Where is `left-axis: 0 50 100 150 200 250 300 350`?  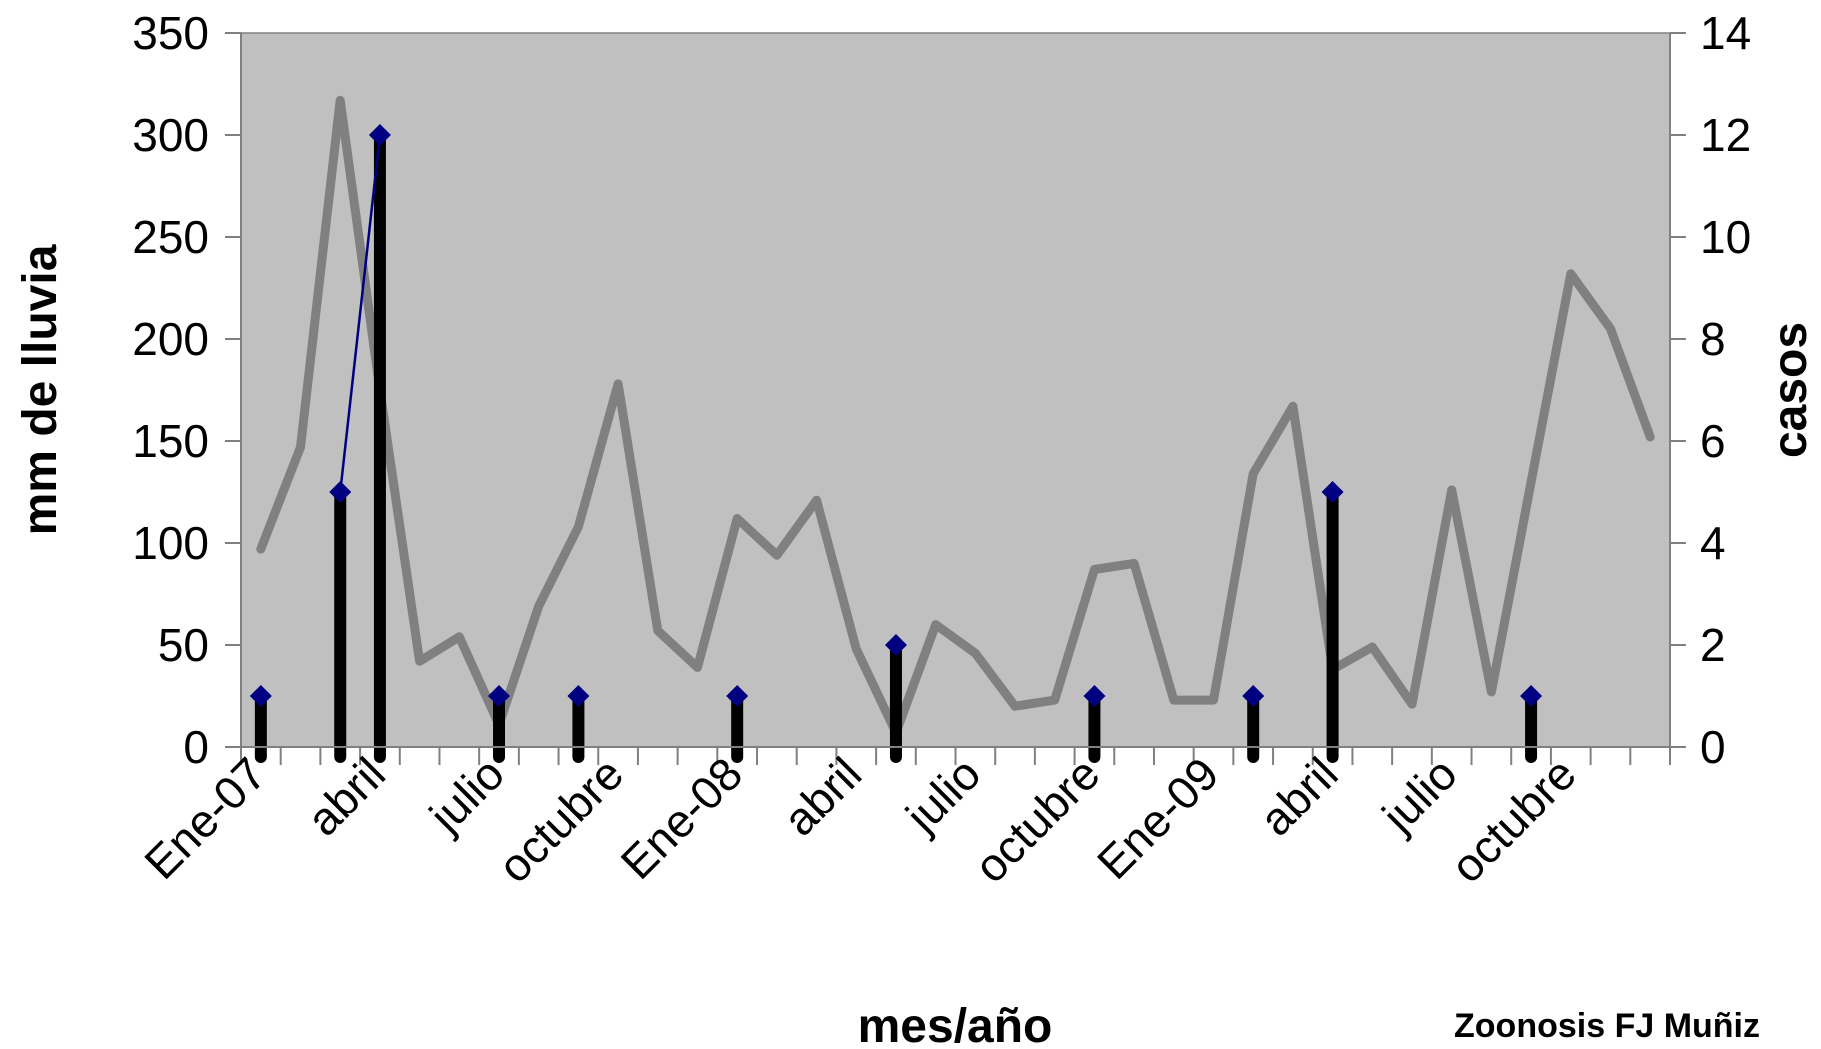
left-axis: 0 50 100 150 200 250 300 350 is located at coordinates (187, 390).